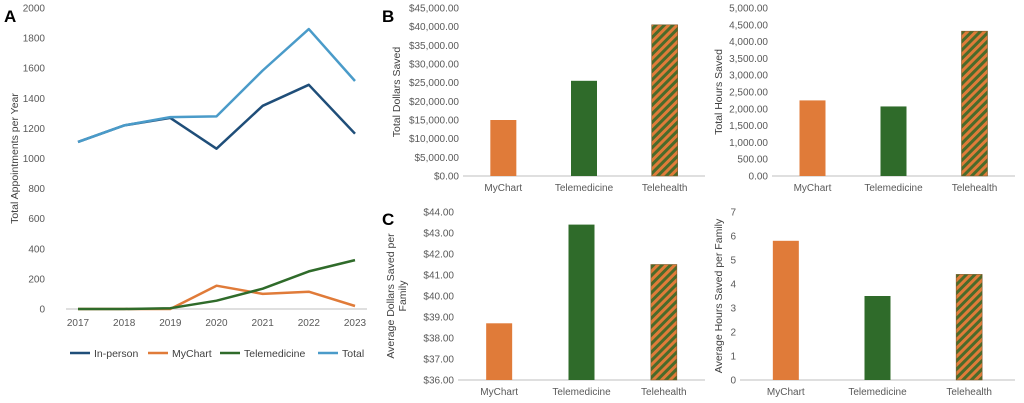 The image size is (1024, 403). What do you see at coordinates (434, 65) in the screenshot?
I see `y-tick-label: $30,000.00` at bounding box center [434, 65].